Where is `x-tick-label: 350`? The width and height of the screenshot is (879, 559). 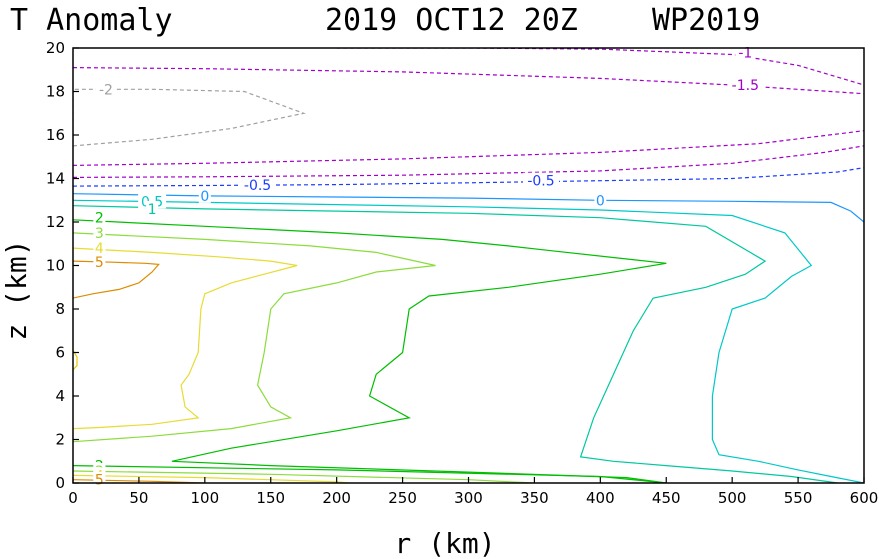
x-tick-label: 350 is located at coordinates (534, 498).